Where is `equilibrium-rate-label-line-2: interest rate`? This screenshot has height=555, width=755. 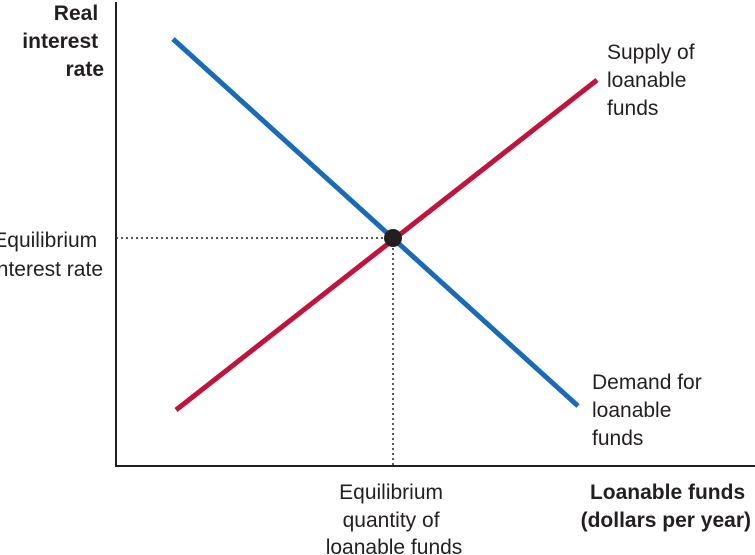
equilibrium-rate-label-line-2: interest rate is located at coordinates (51, 269).